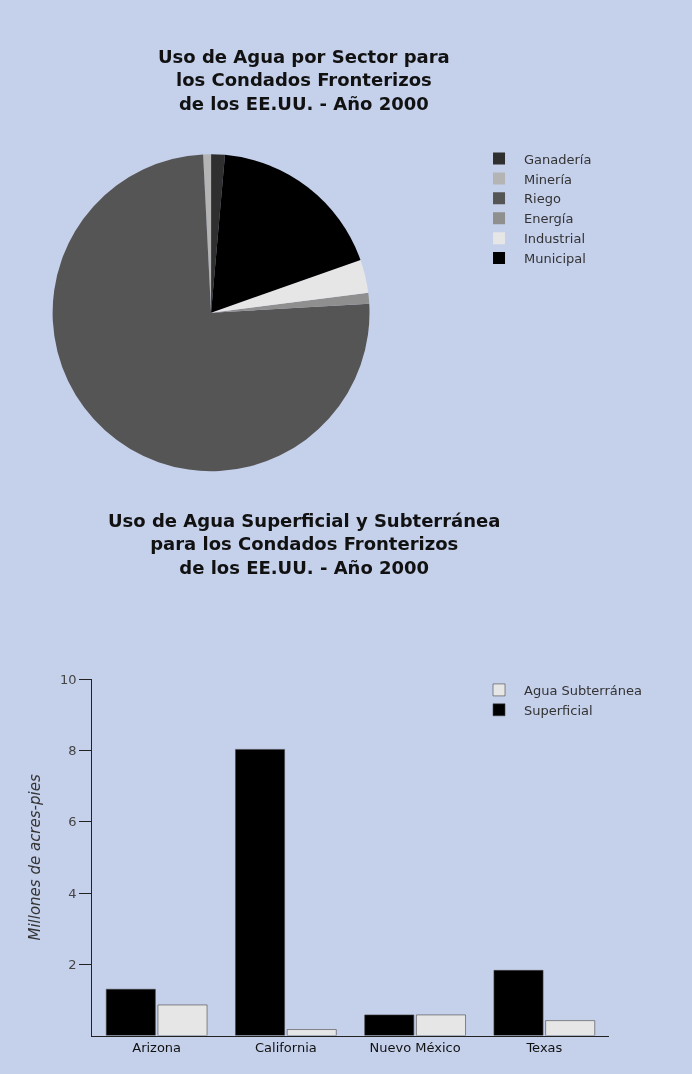 The image size is (692, 1074). What do you see at coordinates (68, 679) in the screenshot?
I see `y-tick-label: 10` at bounding box center [68, 679].